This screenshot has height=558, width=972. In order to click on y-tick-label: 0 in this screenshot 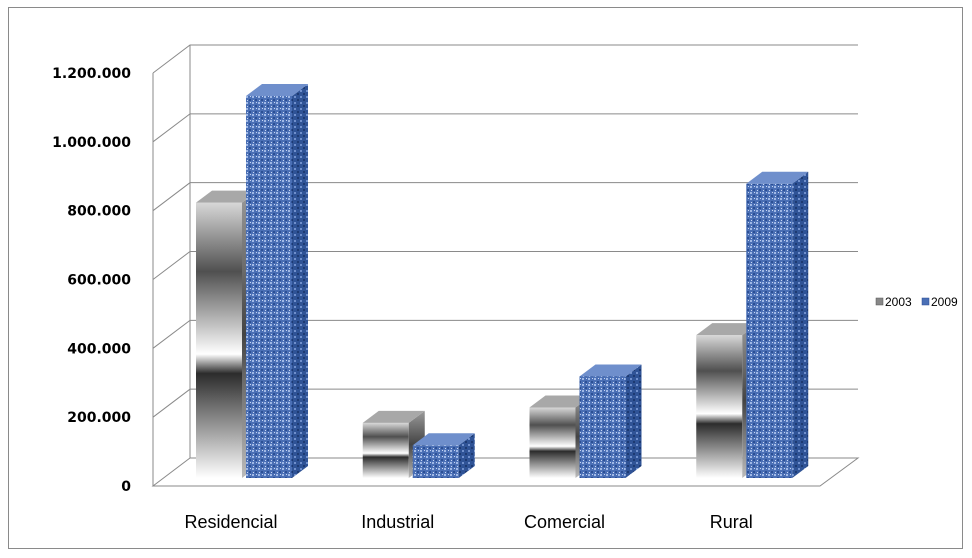, I will do `click(126, 487)`.